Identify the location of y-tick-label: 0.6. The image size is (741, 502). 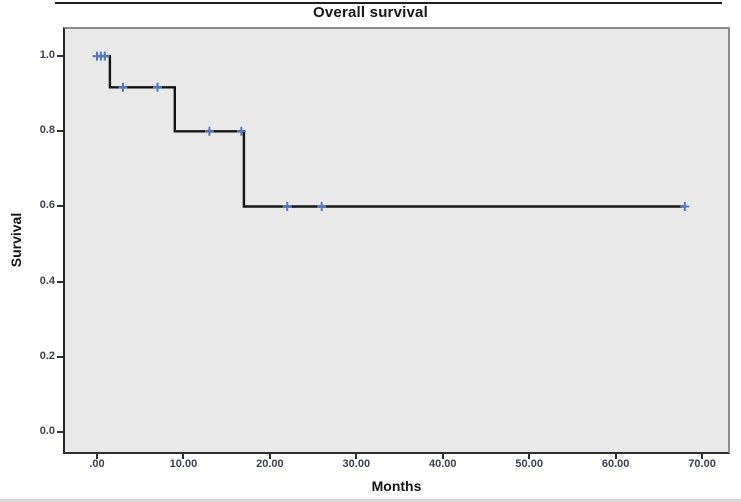
(47, 205).